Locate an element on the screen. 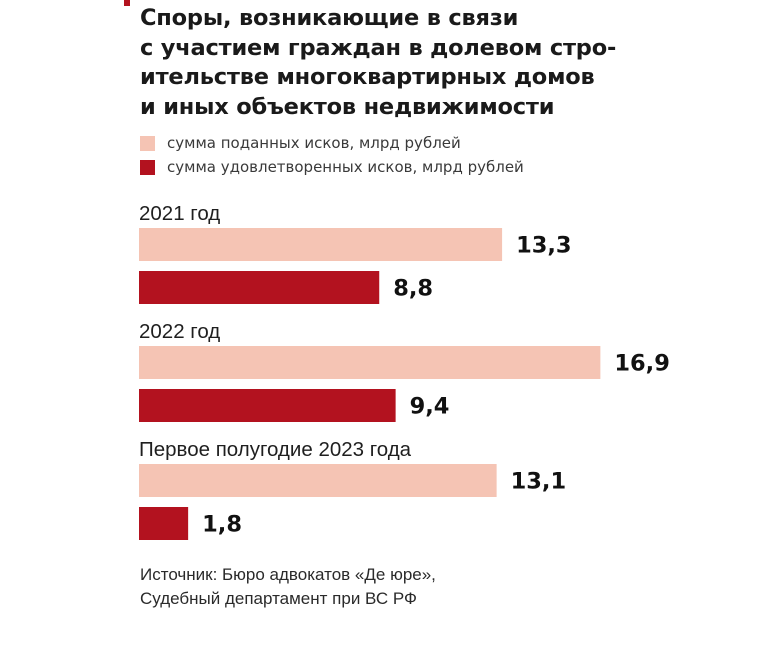 The height and width of the screenshot is (669, 768). legend-item-filed: сумма поданных исков, млрд рублей is located at coordinates (332, 143).